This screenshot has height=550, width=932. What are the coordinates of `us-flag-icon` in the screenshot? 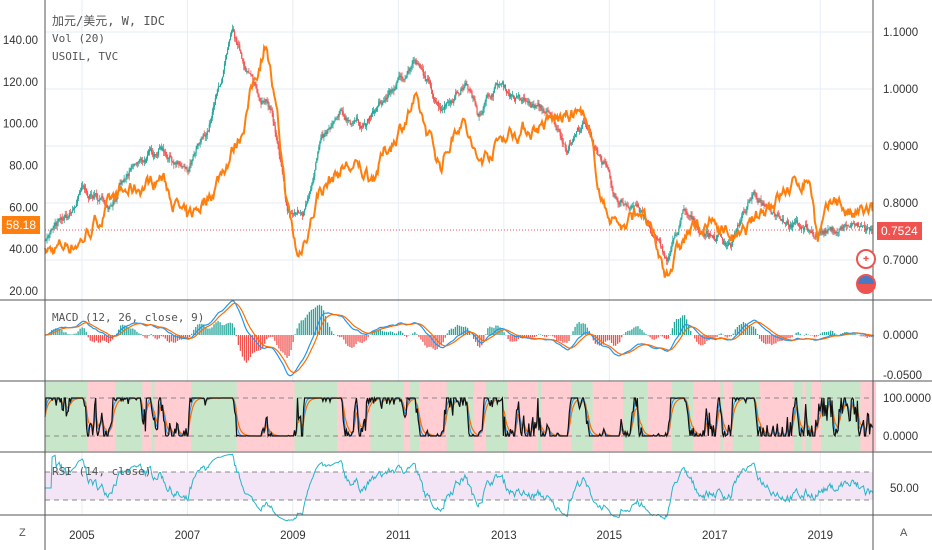 It's located at (866, 284).